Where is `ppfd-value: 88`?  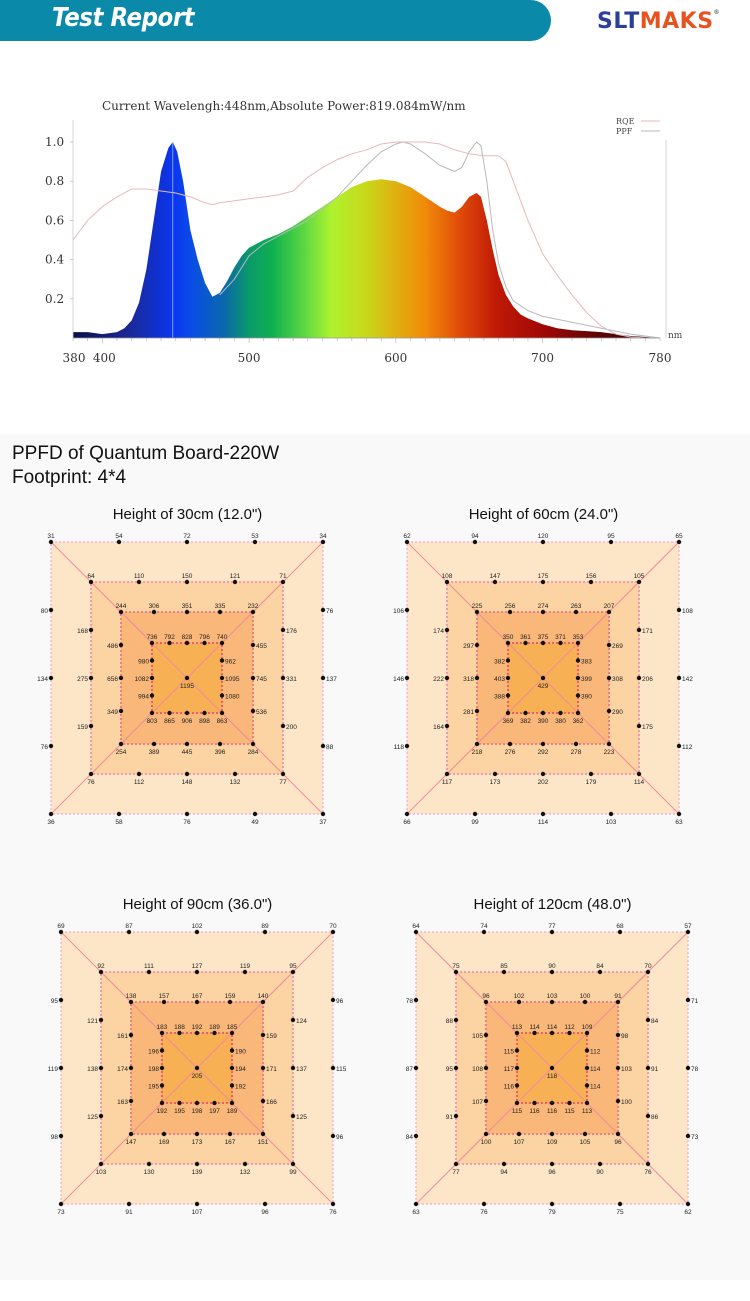
ppfd-value: 88 is located at coordinates (330, 747).